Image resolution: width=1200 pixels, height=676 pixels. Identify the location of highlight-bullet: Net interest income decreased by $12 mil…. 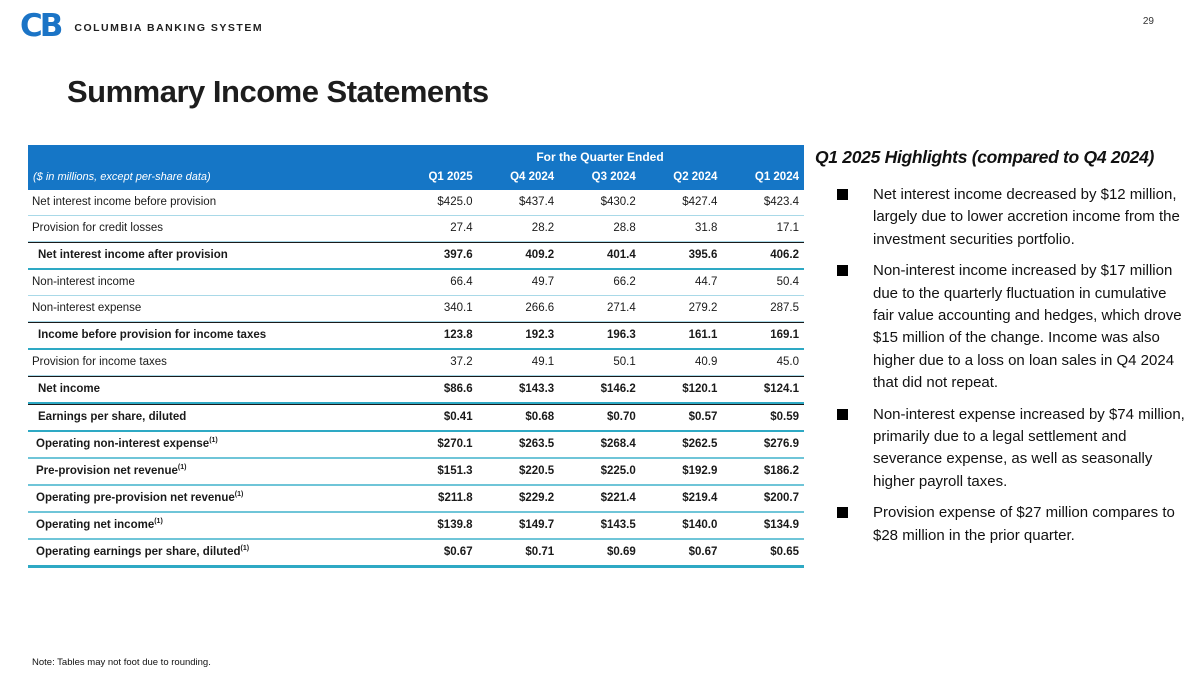
(1004, 217).